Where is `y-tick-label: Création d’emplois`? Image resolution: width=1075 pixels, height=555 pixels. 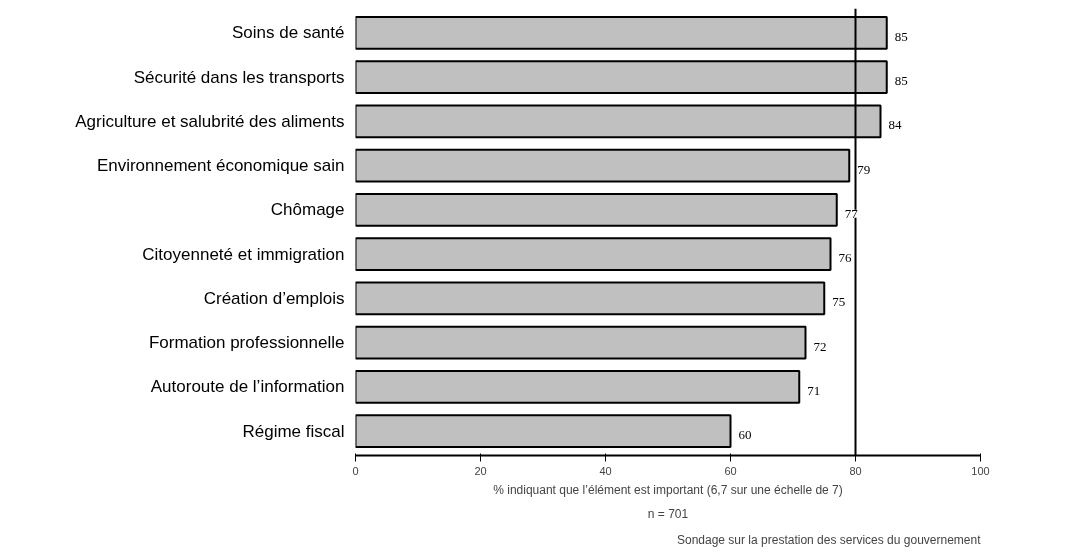
y-tick-label: Création d’emplois is located at coordinates (274, 298).